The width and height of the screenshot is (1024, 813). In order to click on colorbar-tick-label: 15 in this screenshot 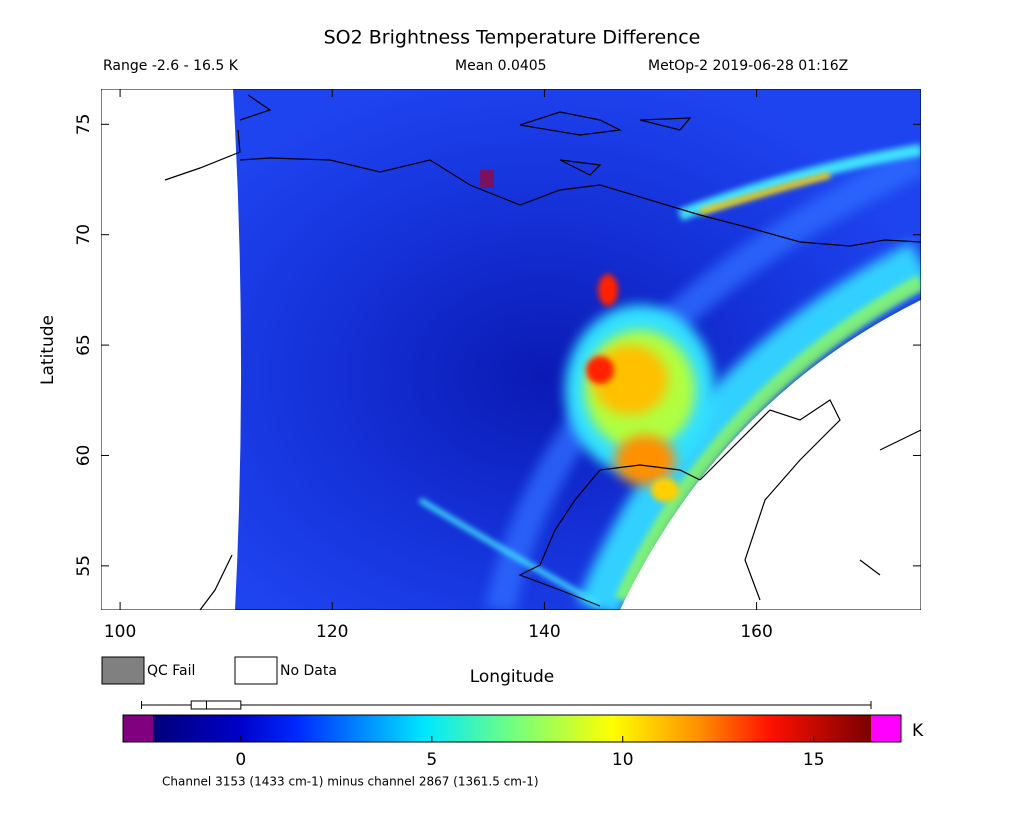, I will do `click(814, 760)`.